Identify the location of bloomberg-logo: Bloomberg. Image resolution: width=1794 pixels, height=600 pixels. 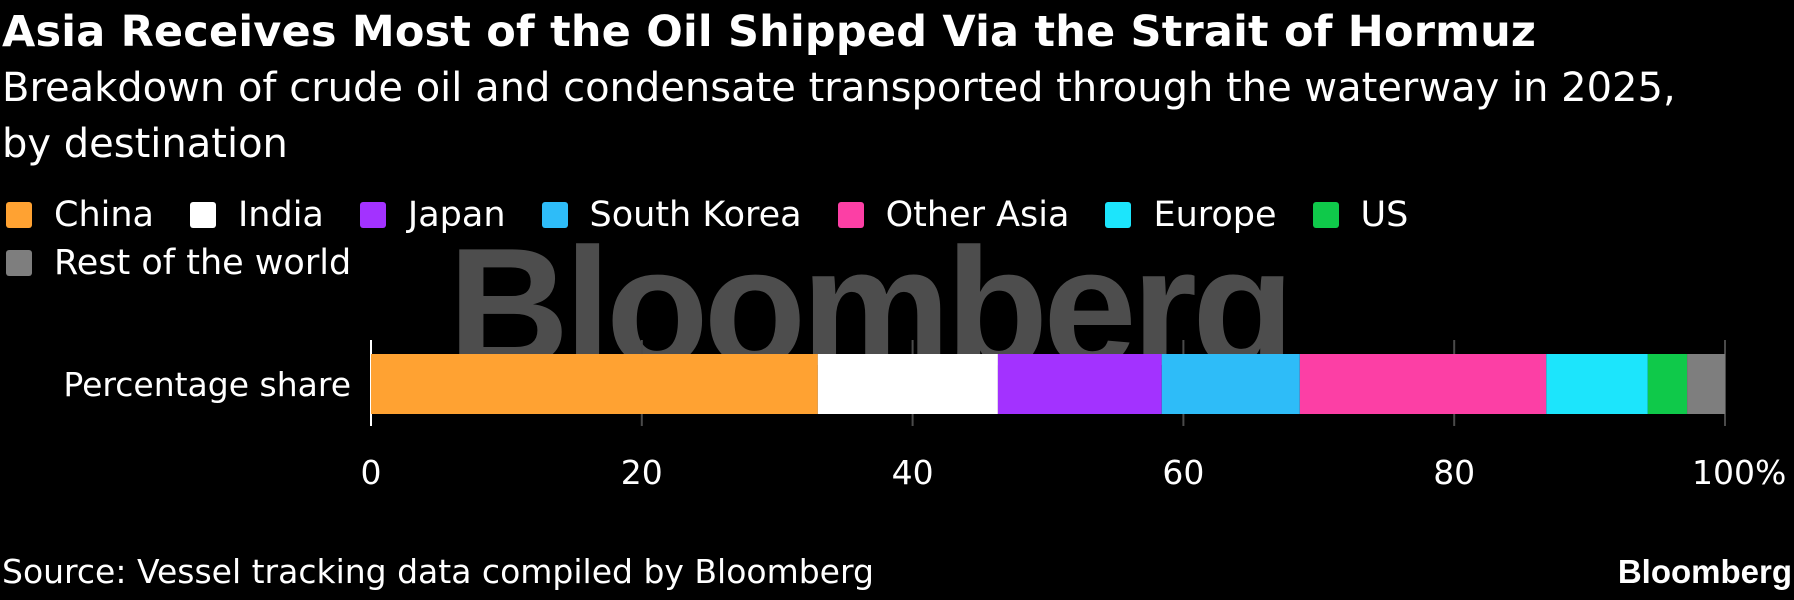
(1704, 571).